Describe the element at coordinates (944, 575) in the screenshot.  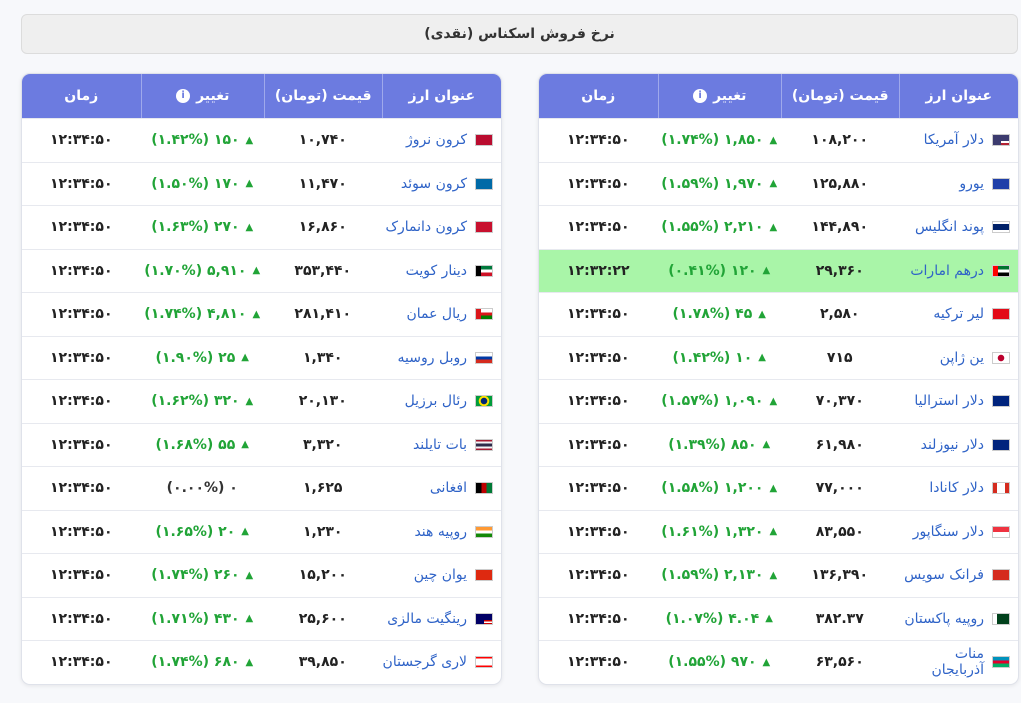
I see `currency-name: فرانک سویس` at that location.